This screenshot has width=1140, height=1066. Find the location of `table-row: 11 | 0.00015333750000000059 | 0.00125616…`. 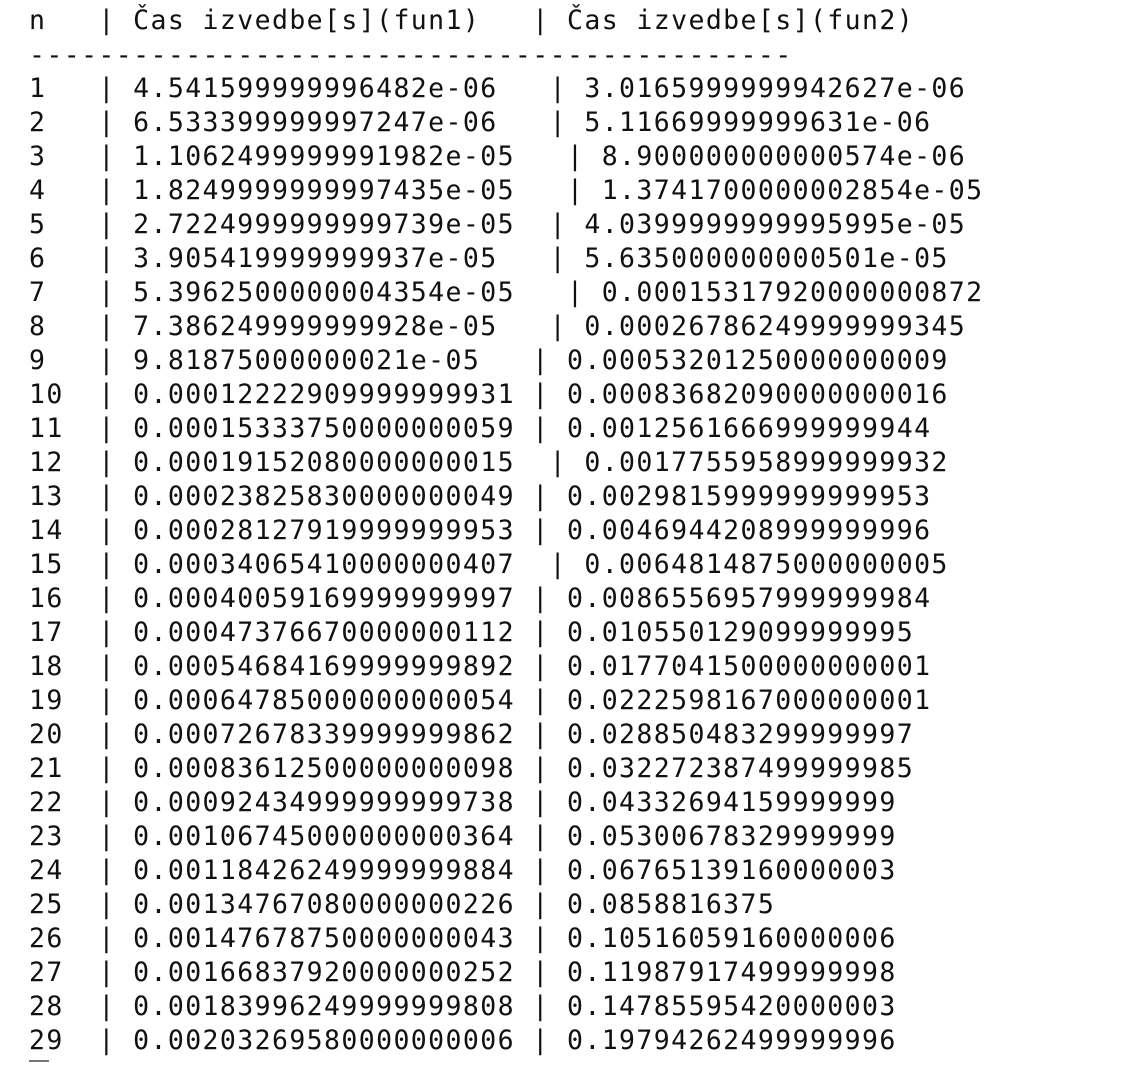

table-row: 11 | 0.00015333750000000059 | 0.00125616… is located at coordinates (480, 428).